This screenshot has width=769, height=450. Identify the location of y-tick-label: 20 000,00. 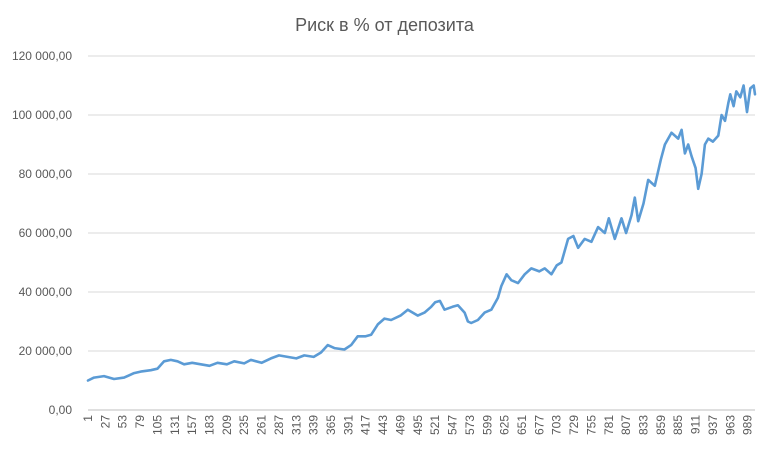
(46, 351).